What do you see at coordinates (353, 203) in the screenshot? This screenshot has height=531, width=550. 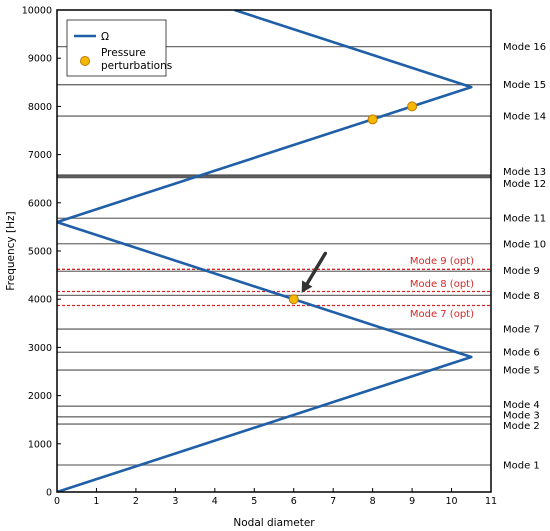 I see `points-layer` at bounding box center [353, 203].